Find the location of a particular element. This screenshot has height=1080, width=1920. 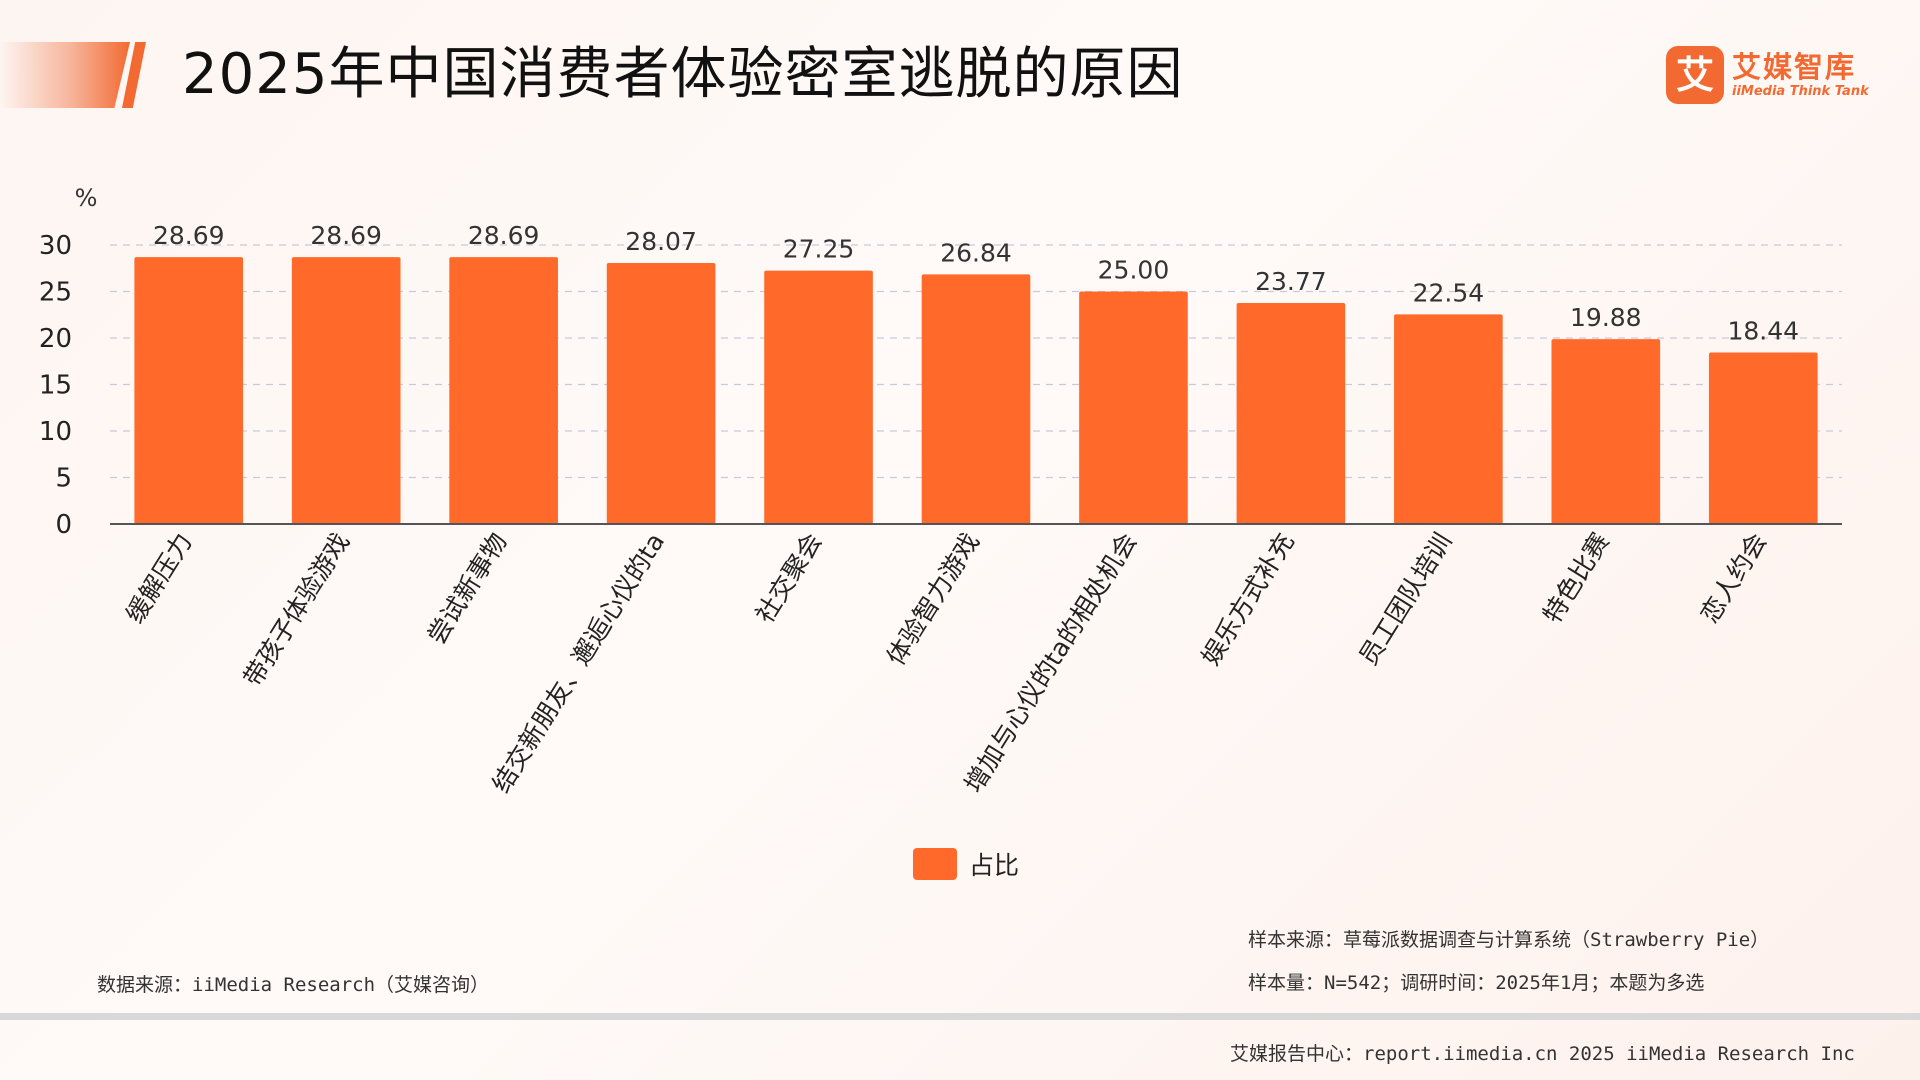

category-label: 增加与心仪的ta的相处机会 is located at coordinates (1051, 663).